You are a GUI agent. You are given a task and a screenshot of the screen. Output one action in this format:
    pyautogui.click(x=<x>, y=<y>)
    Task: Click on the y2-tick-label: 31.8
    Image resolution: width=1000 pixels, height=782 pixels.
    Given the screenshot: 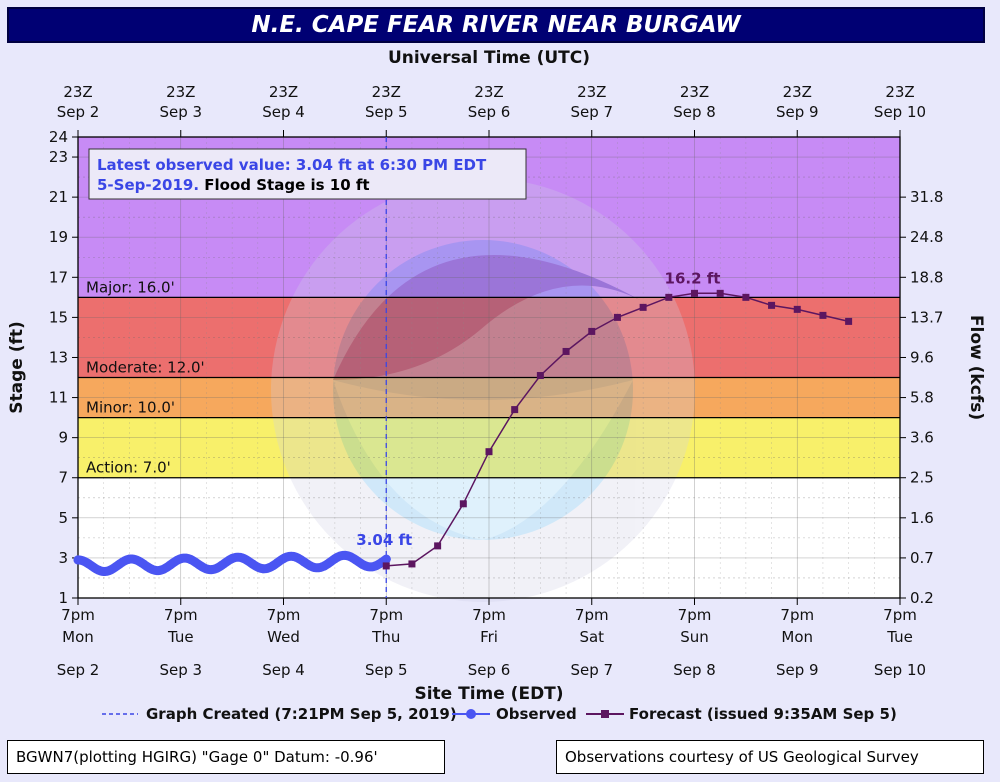 What is the action you would take?
    pyautogui.click(x=926, y=197)
    